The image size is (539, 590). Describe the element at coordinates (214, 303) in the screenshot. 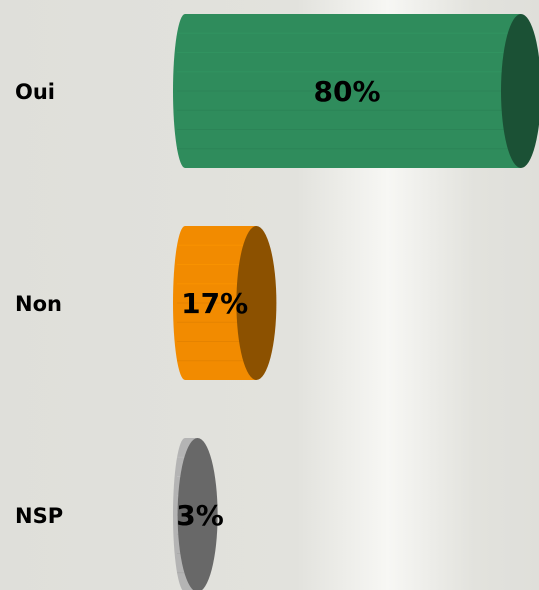

I see `value-label: 17%` at that location.